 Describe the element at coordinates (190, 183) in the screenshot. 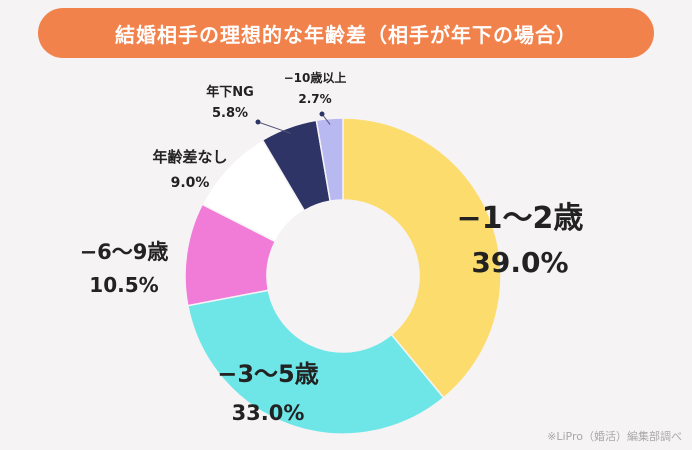

I see `slice-value-3: 9.0%` at that location.